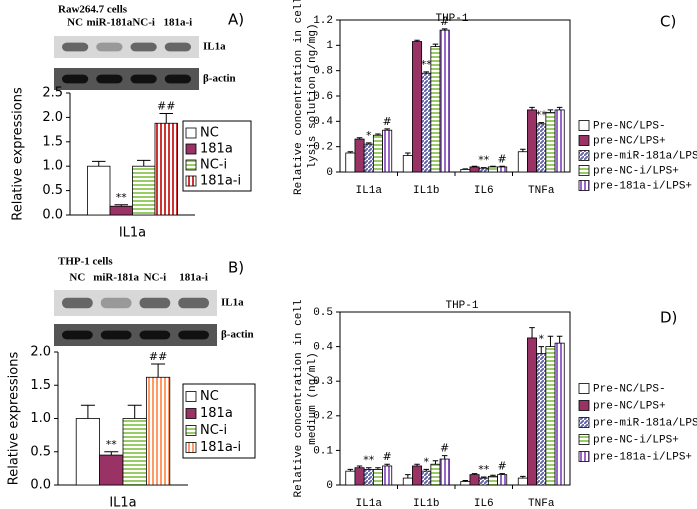  I want to click on legend-label: 181a-i, so click(220, 181).